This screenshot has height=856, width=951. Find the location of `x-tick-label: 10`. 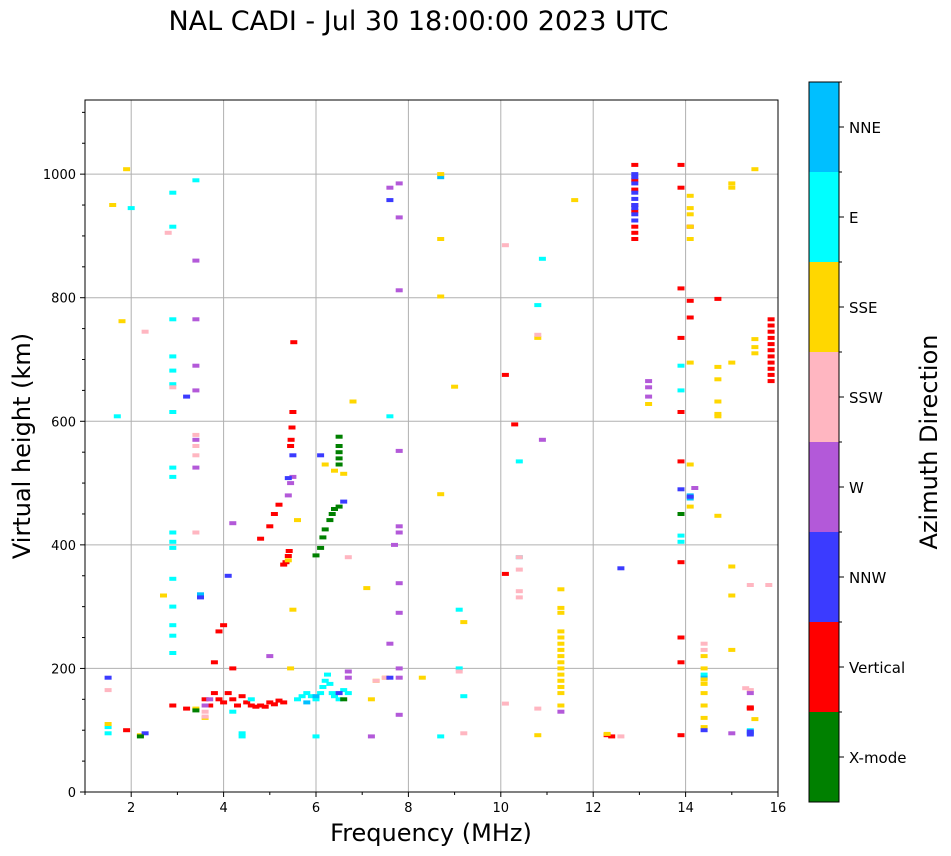

x-tick-label: 10 is located at coordinates (501, 808).